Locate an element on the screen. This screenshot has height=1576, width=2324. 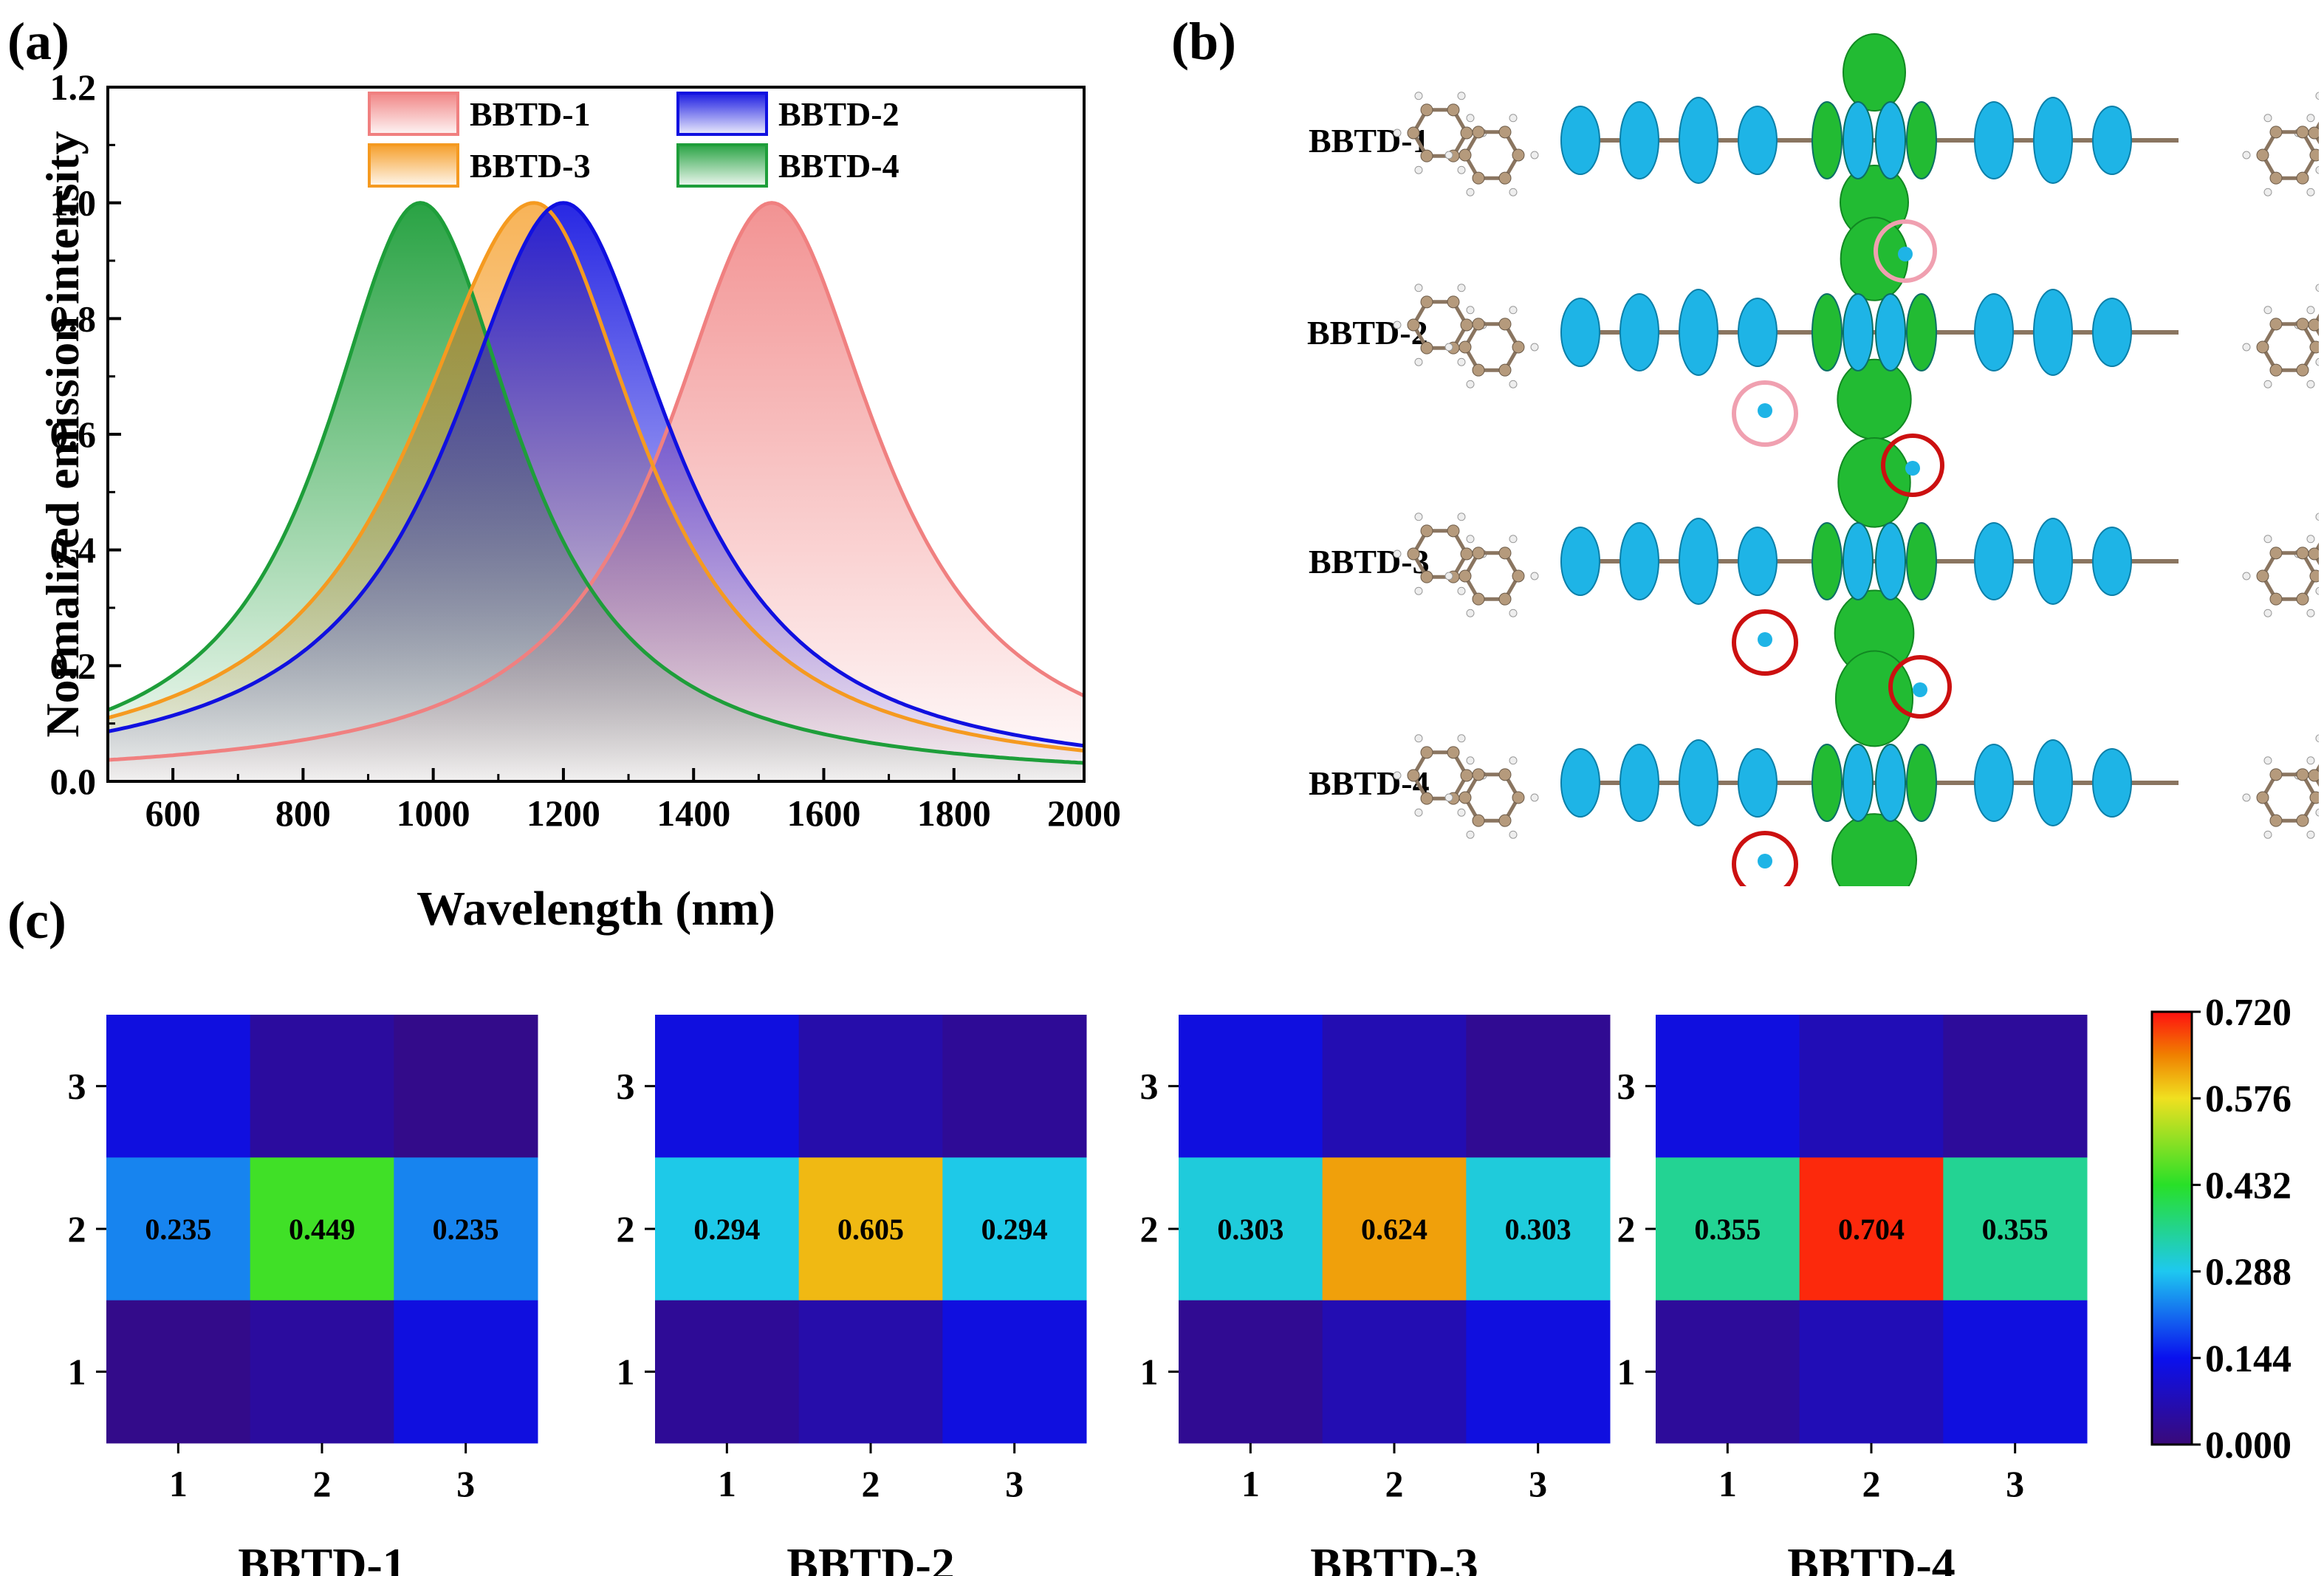
y-tick-label: 0.0 is located at coordinates (73, 781).